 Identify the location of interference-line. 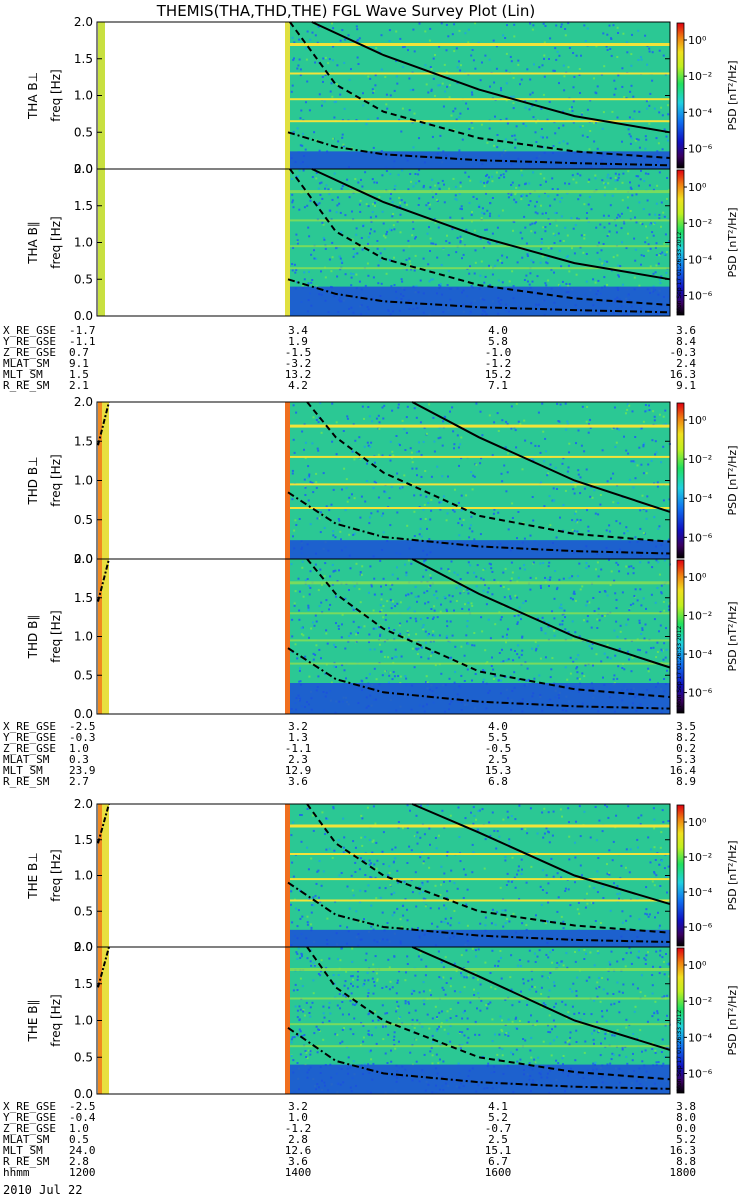
(480, 640).